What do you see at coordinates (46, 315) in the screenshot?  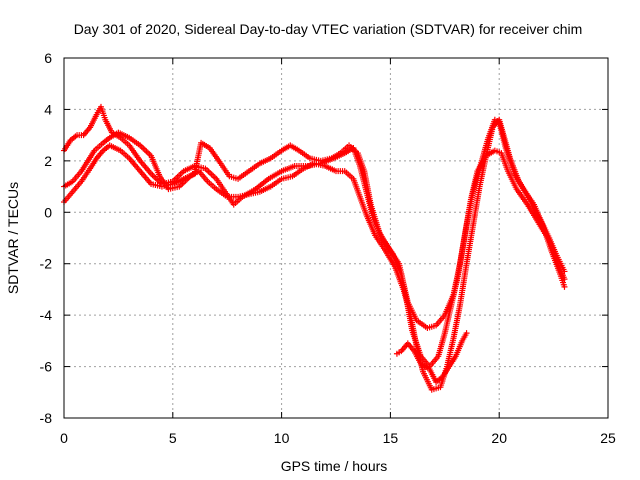 I see `y-tick-label: -4` at bounding box center [46, 315].